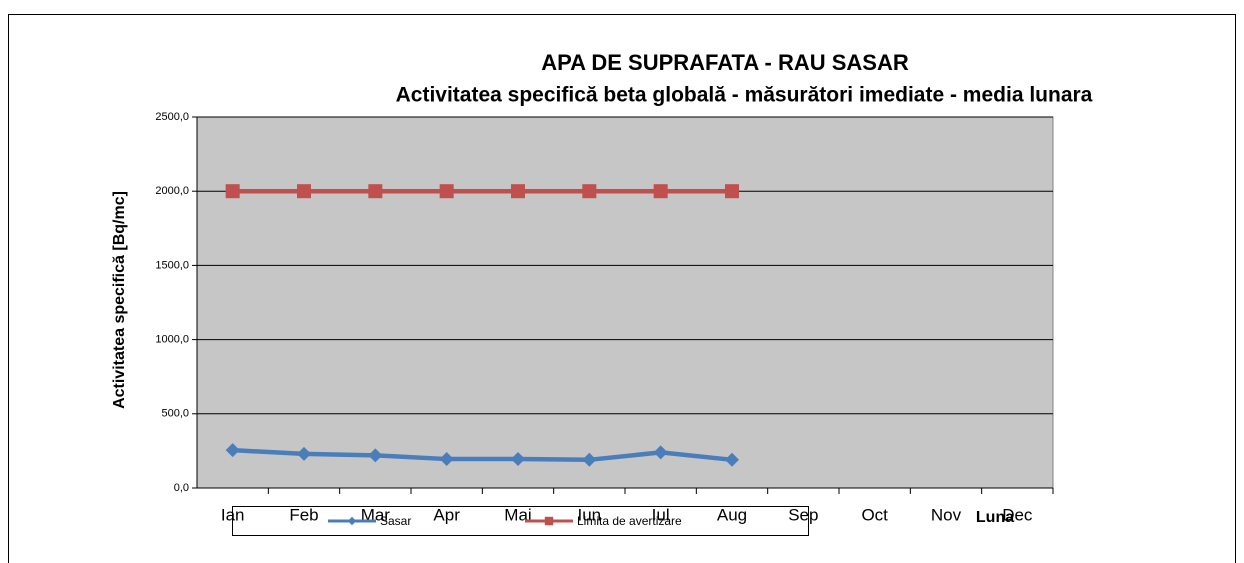 This screenshot has height=563, width=1244. What do you see at coordinates (172, 265) in the screenshot?
I see `y-tick-label: 1500,0` at bounding box center [172, 265].